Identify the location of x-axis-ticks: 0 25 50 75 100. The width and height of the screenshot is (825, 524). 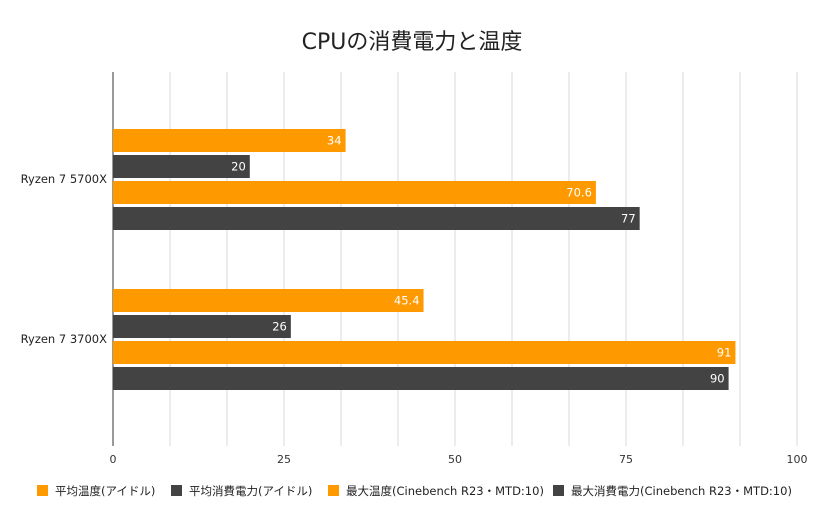
(459, 459).